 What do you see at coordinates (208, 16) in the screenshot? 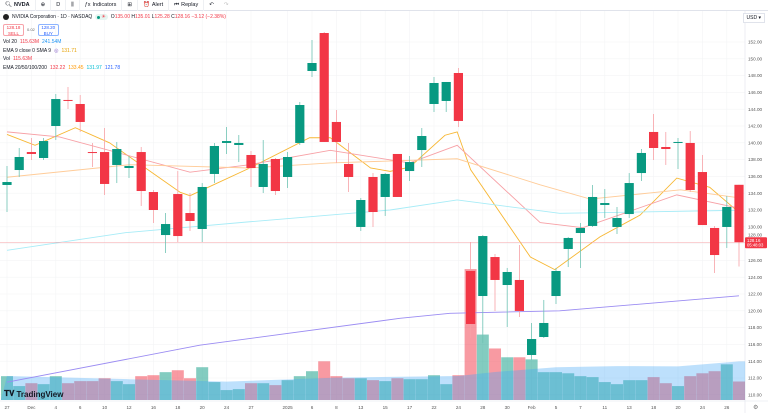
I see `change-value: −3.12 (−2.38%)` at bounding box center [208, 16].